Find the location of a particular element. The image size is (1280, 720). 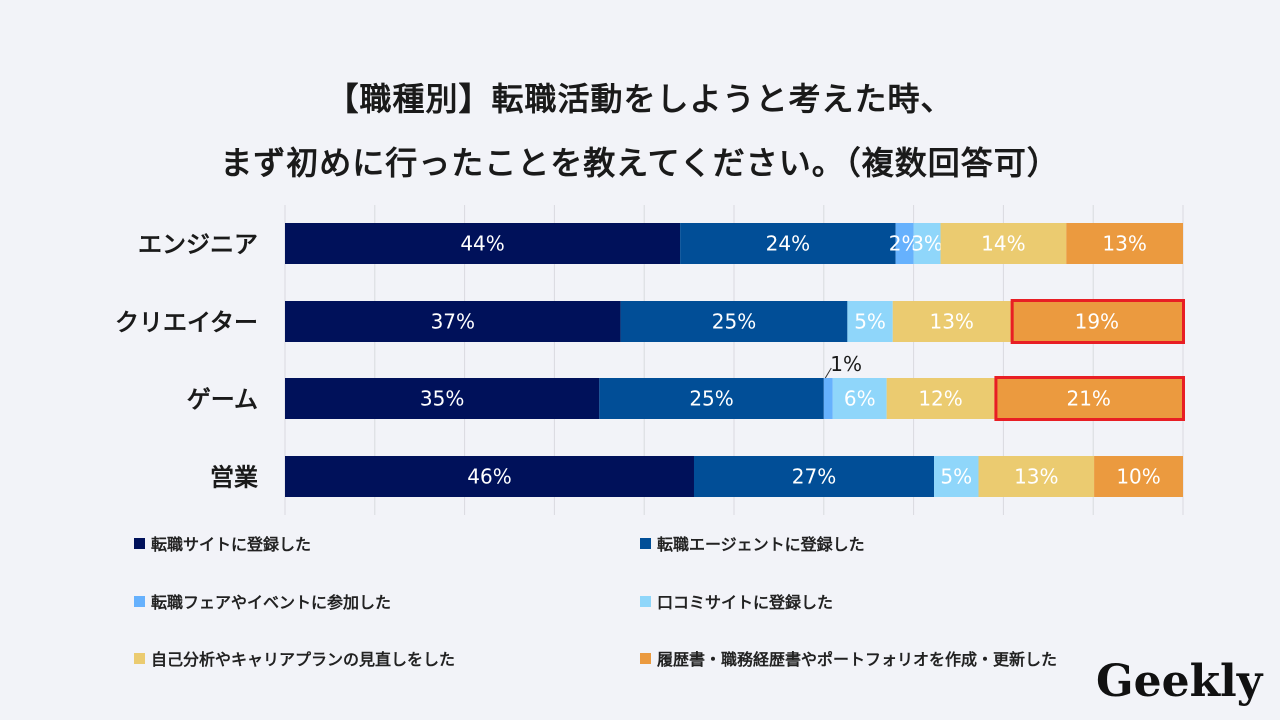

legend-item: 転職エージェントに登録した is located at coordinates (752, 543).